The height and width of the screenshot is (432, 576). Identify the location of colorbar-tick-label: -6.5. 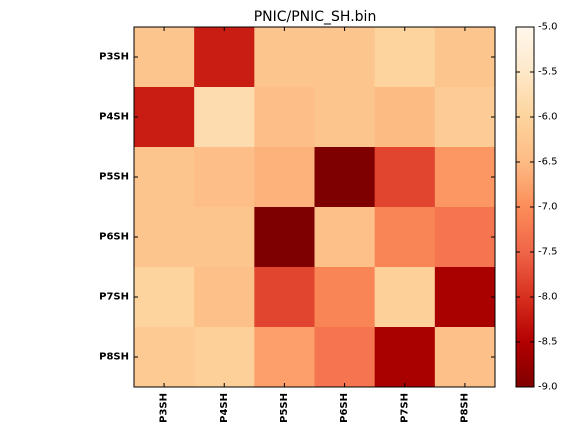
(548, 162).